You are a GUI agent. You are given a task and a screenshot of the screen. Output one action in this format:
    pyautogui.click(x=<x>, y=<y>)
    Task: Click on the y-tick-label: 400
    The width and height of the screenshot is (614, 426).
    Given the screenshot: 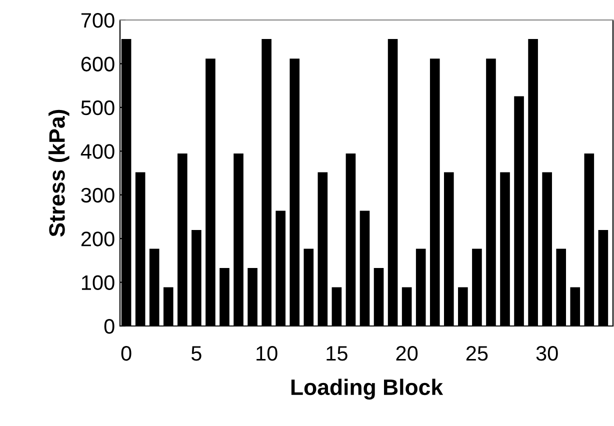 What is the action you would take?
    pyautogui.click(x=97, y=151)
    